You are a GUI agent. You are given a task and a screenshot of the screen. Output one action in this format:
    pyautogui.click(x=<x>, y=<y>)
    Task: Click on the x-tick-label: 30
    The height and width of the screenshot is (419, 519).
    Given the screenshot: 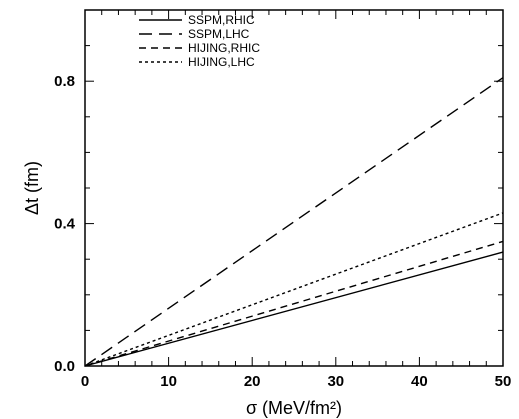 What is the action you would take?
    pyautogui.click(x=335, y=381)
    